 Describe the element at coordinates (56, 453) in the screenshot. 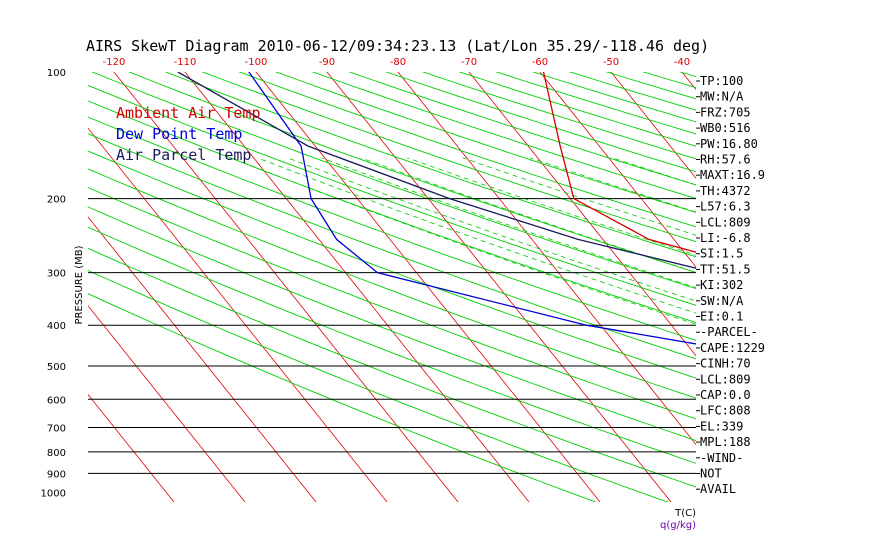

I see `pressure-tick-label: 800` at that location.